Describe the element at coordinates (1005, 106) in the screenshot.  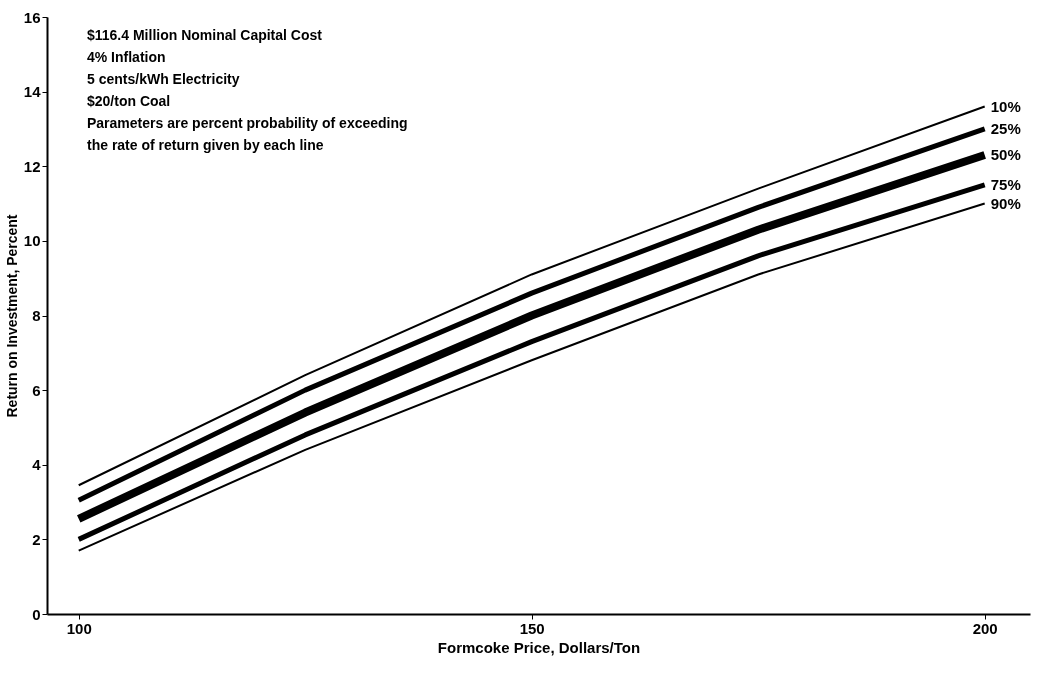
I see `series-label: 10%` at that location.